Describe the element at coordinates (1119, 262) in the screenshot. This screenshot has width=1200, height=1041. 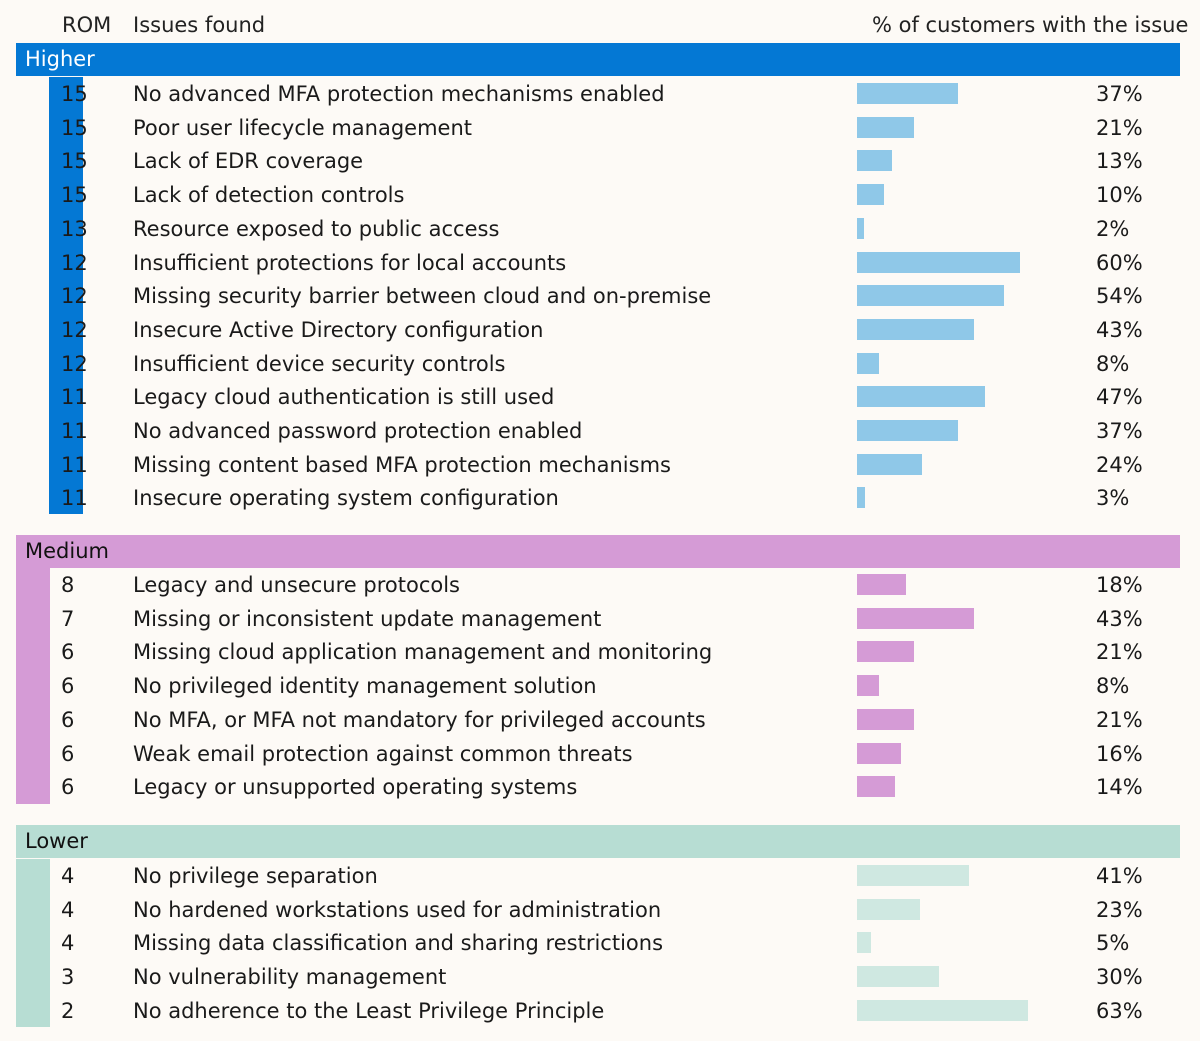
I see `percent-label: 60%` at that location.